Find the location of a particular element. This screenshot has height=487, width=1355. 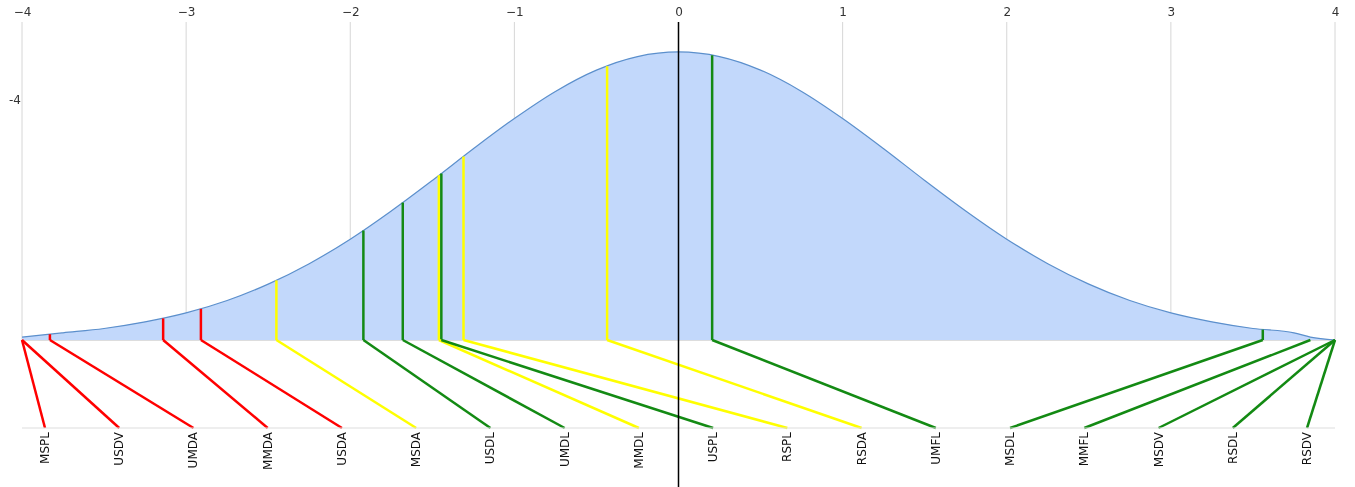

annotation: USDV is located at coordinates (119, 448).